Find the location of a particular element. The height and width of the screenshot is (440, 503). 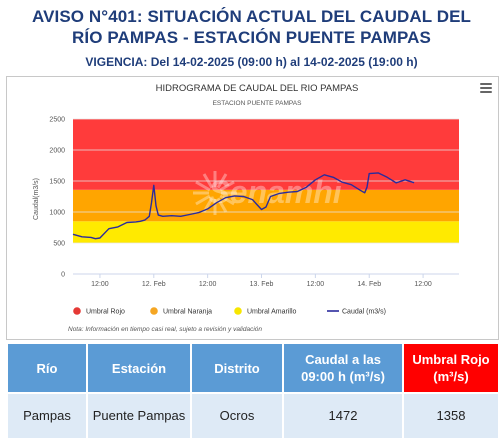

cell-distrito: Ocros is located at coordinates (237, 416).